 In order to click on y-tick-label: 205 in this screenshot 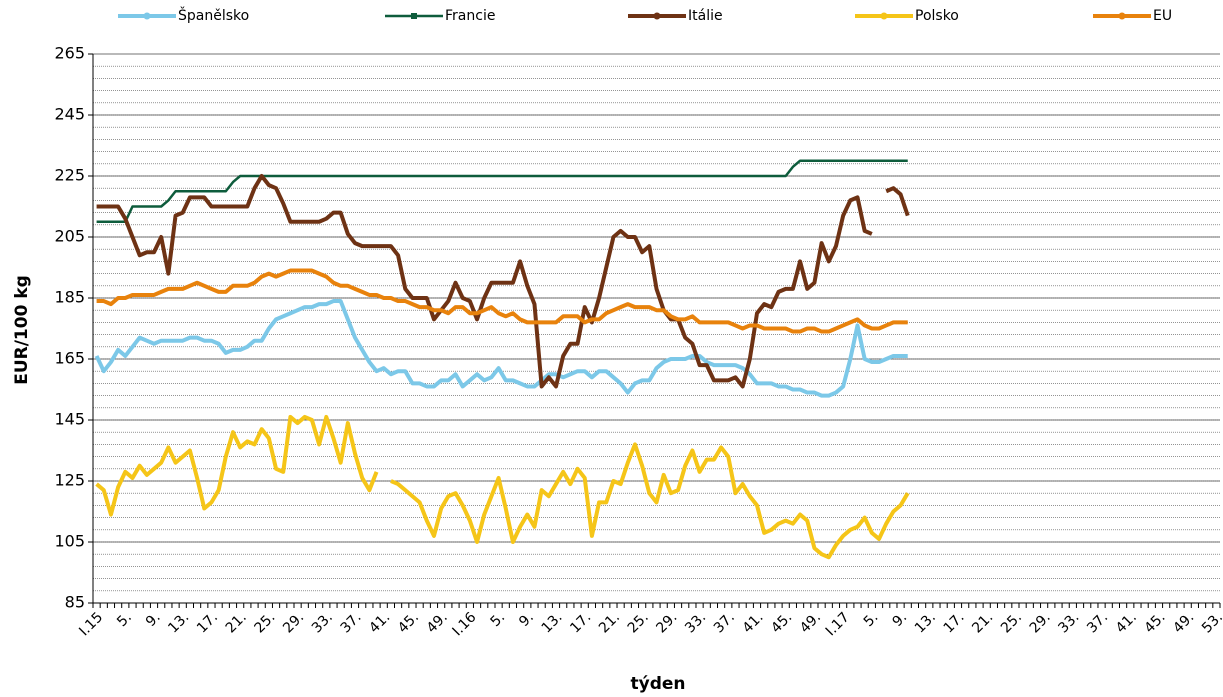, I will do `click(69, 236)`.